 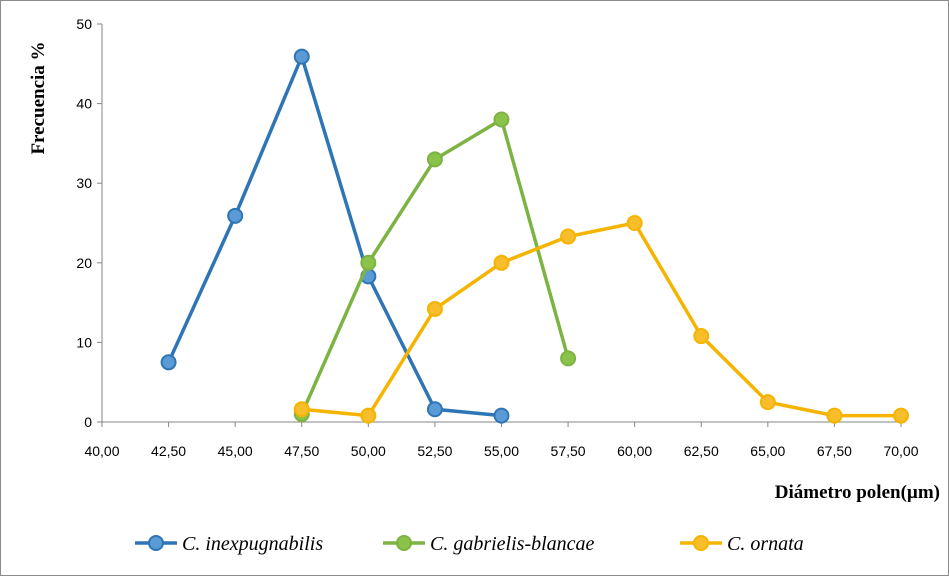 I want to click on x-axis-title: Diámetro polen(µm), so click(x=857, y=492).